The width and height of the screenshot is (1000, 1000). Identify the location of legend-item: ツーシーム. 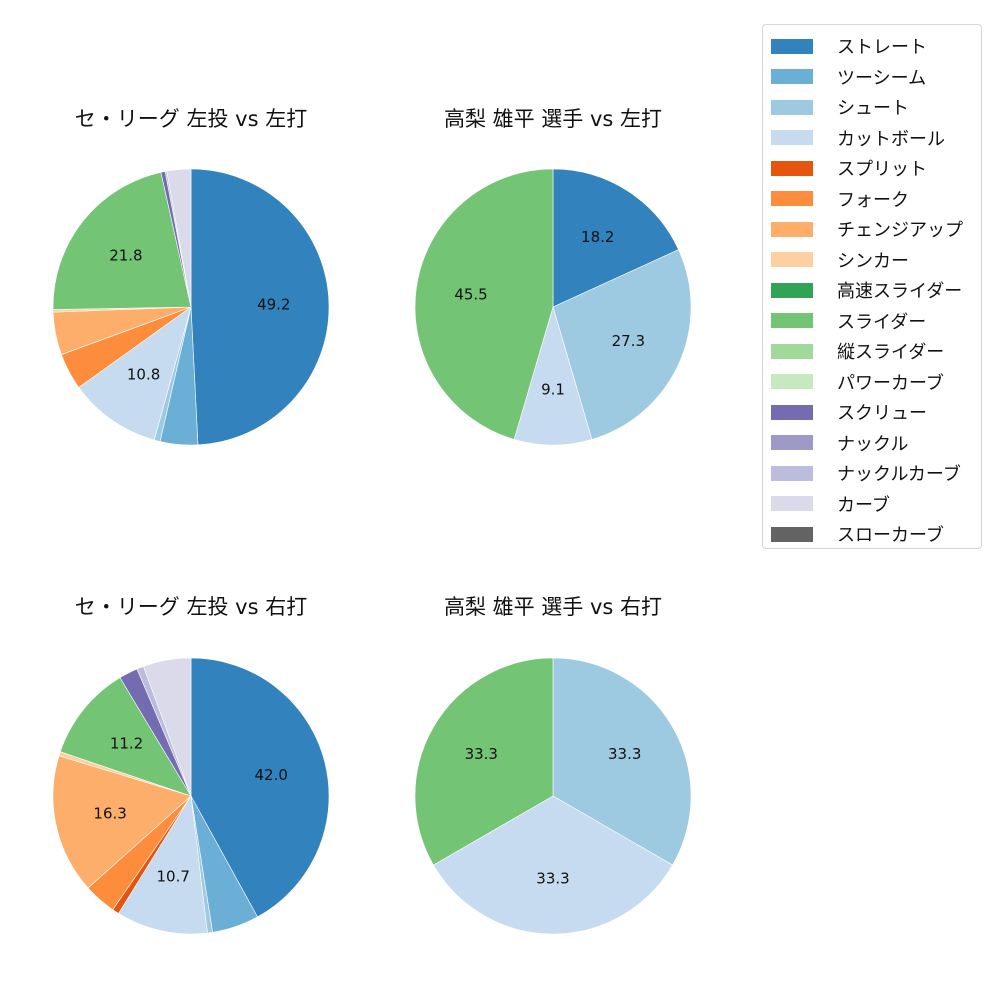
(872, 77).